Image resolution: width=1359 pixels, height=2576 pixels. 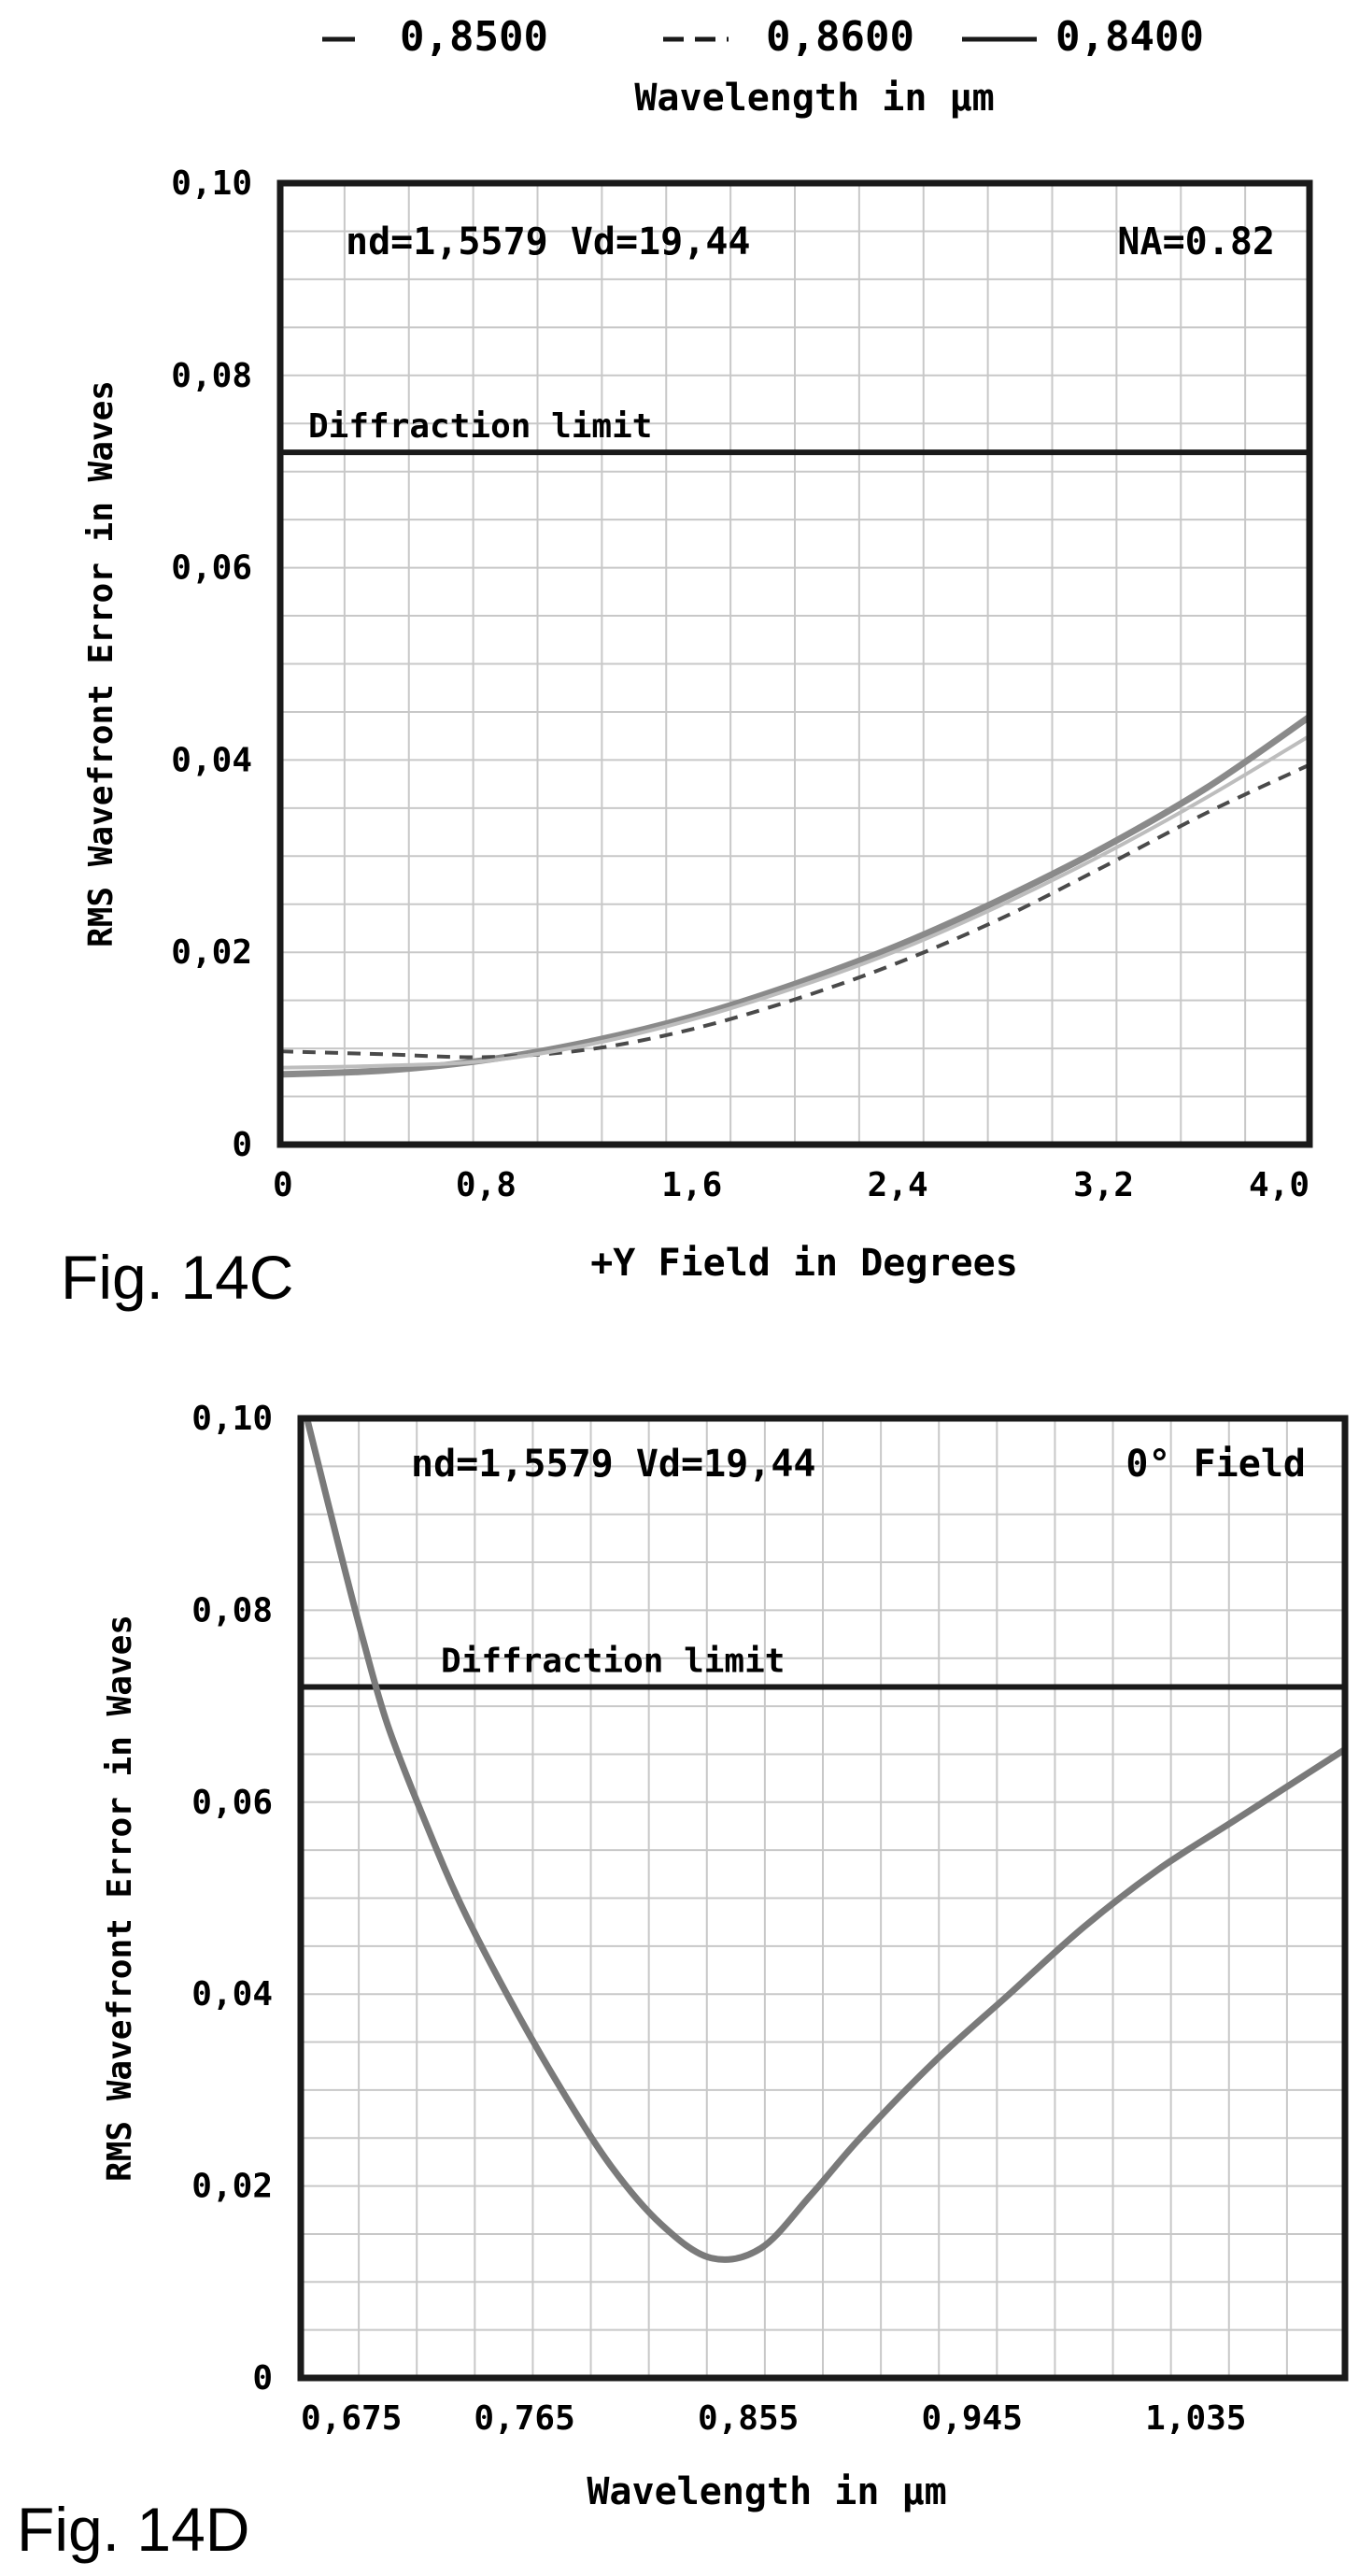 I want to click on legend: 0,8500 0,8600 0,8400 Wavelength in µm, so click(x=763, y=66).